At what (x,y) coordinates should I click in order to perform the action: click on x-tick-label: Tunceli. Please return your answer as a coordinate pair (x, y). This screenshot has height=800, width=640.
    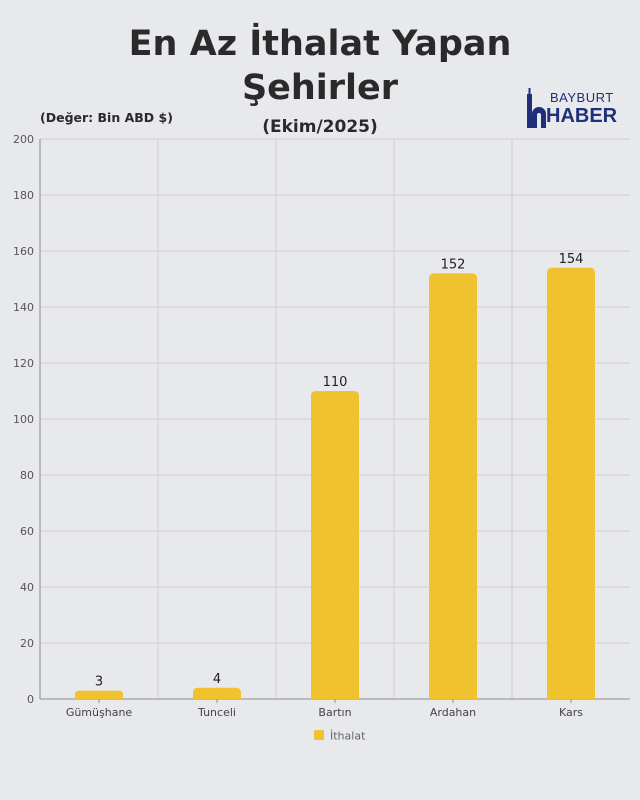
    Looking at the image, I should click on (216, 712).